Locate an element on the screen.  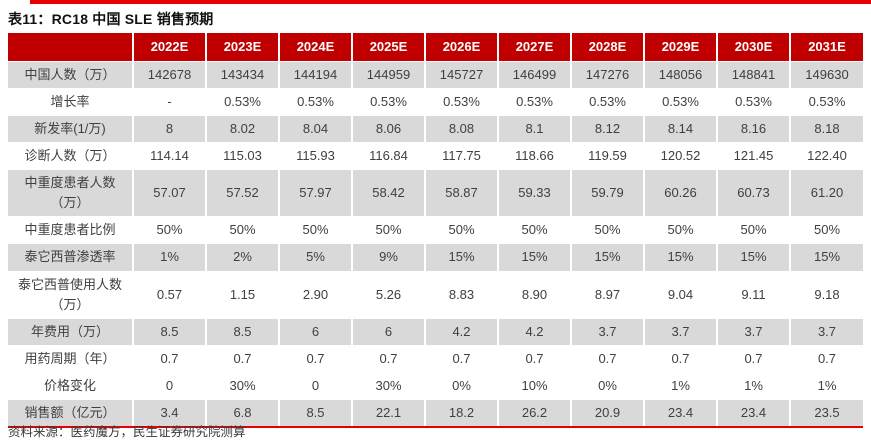
cell-value: 147276 is located at coordinates (607, 74).